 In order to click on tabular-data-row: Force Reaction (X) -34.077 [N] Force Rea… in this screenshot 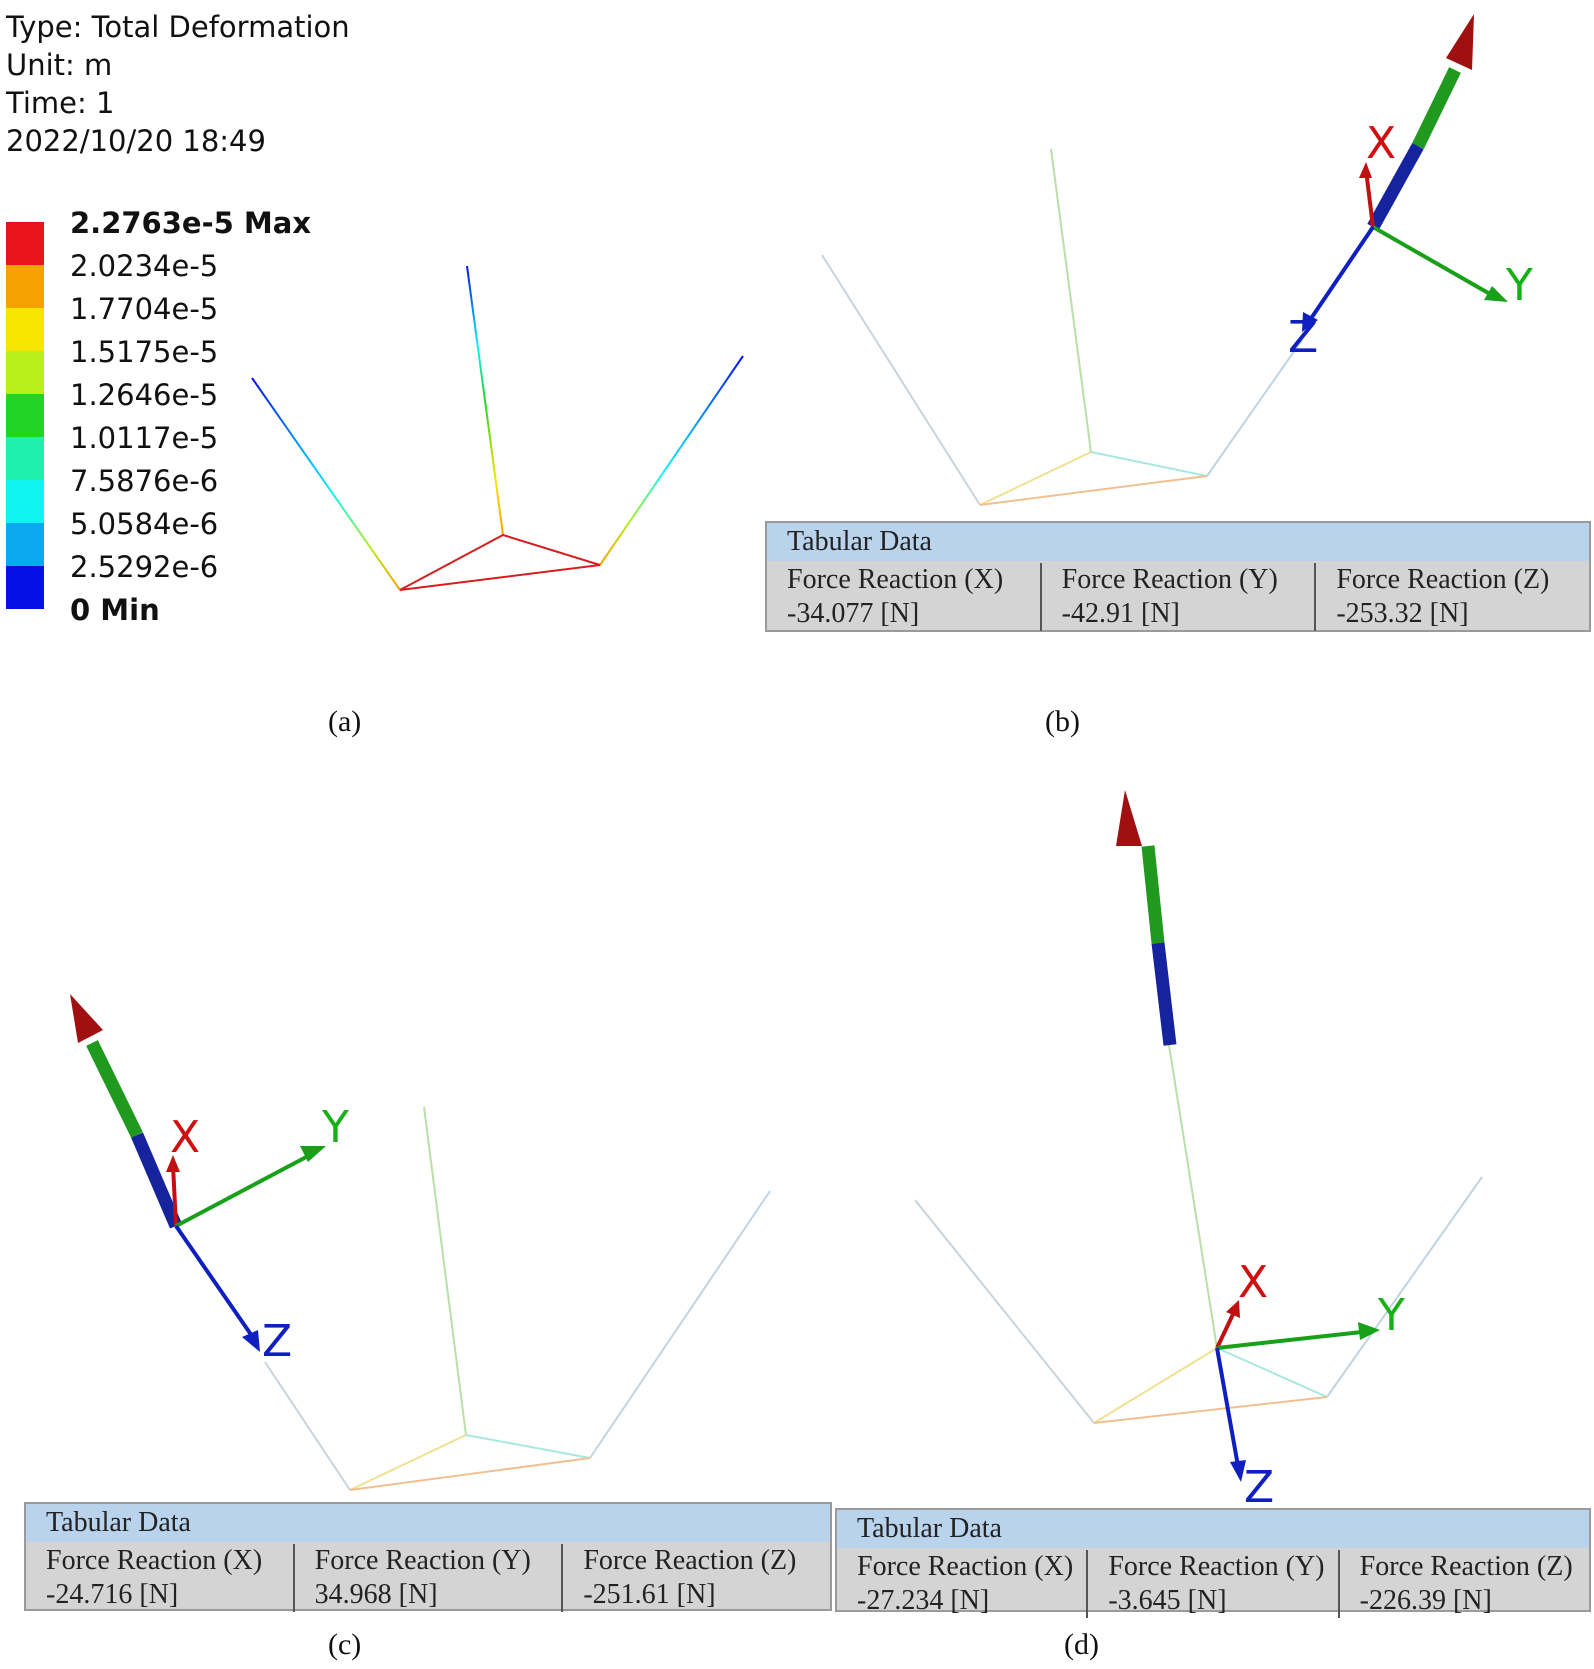, I will do `click(1178, 597)`.